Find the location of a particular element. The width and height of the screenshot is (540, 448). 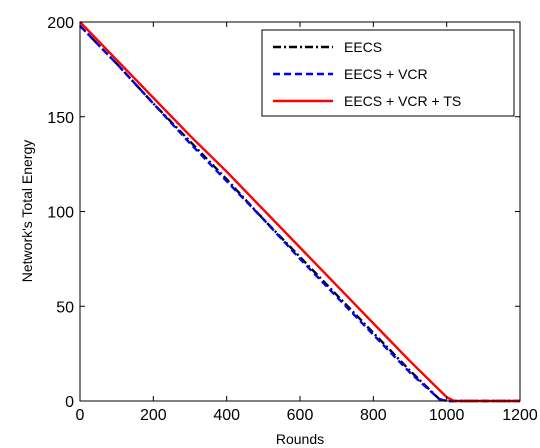

y-tick-label: 150 is located at coordinates (60, 118).